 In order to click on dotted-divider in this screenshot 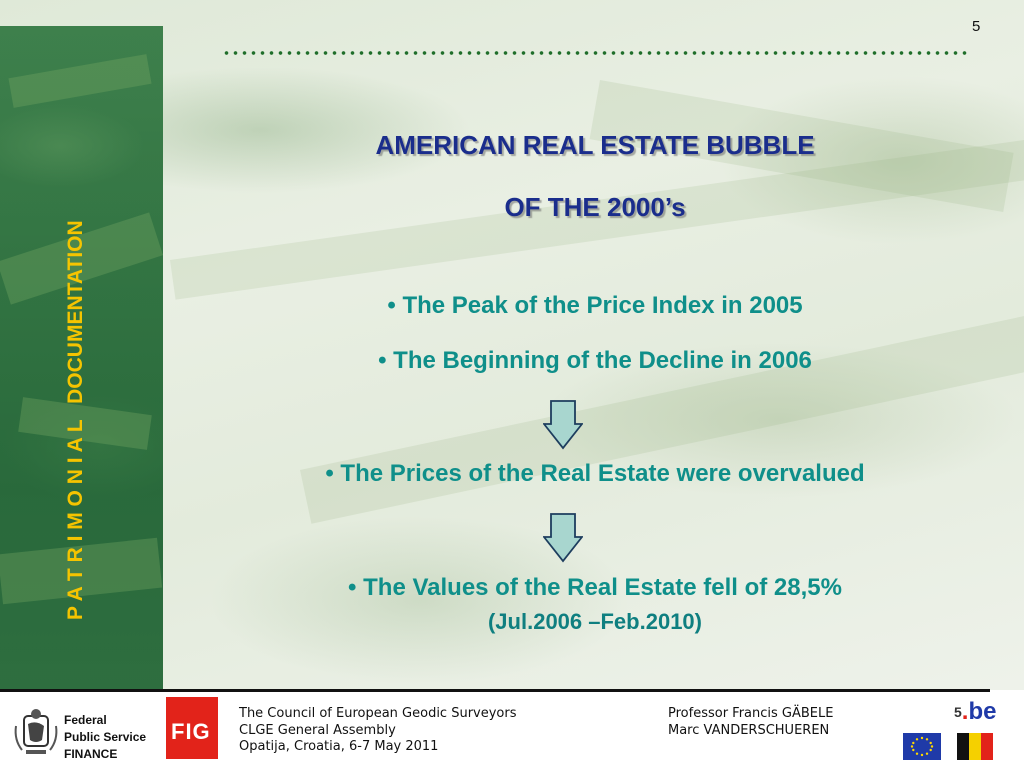, I will do `click(594, 53)`.